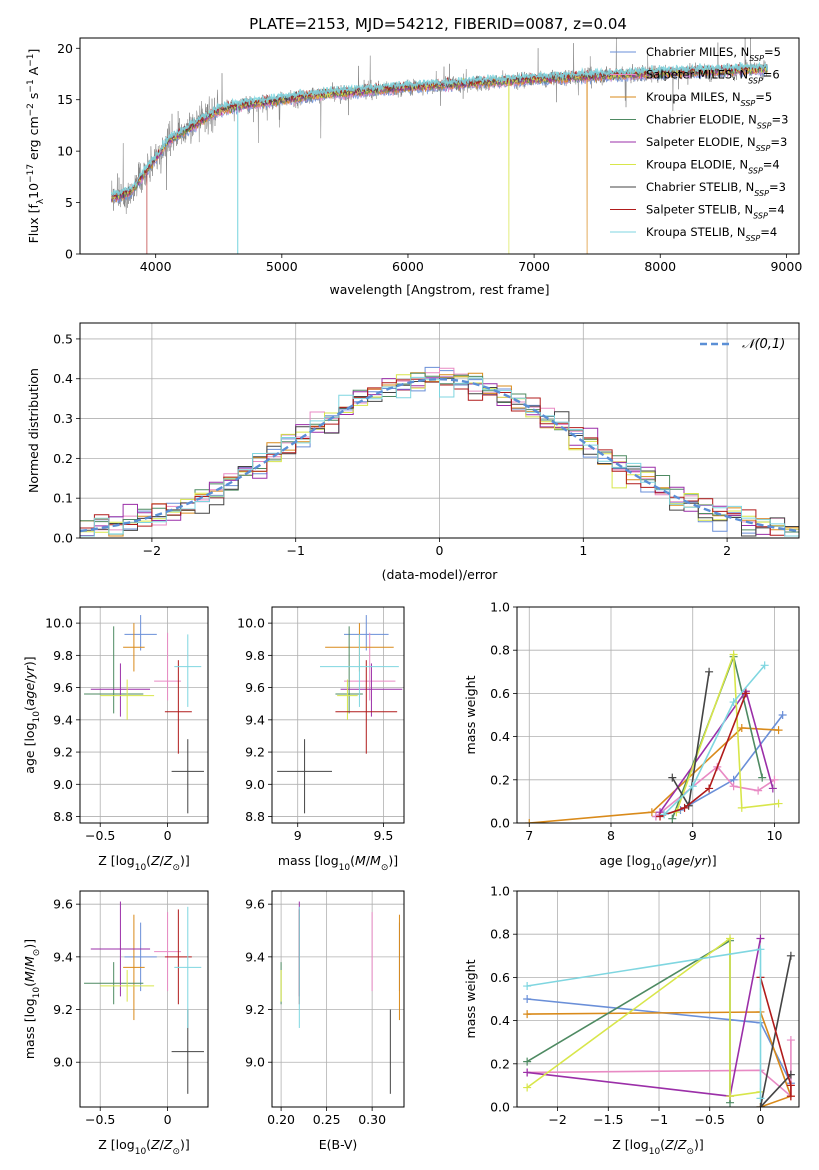 Image resolution: width=819 pixels, height=1170 pixels. I want to click on errbar-chabrier-miles, so click(140, 957).